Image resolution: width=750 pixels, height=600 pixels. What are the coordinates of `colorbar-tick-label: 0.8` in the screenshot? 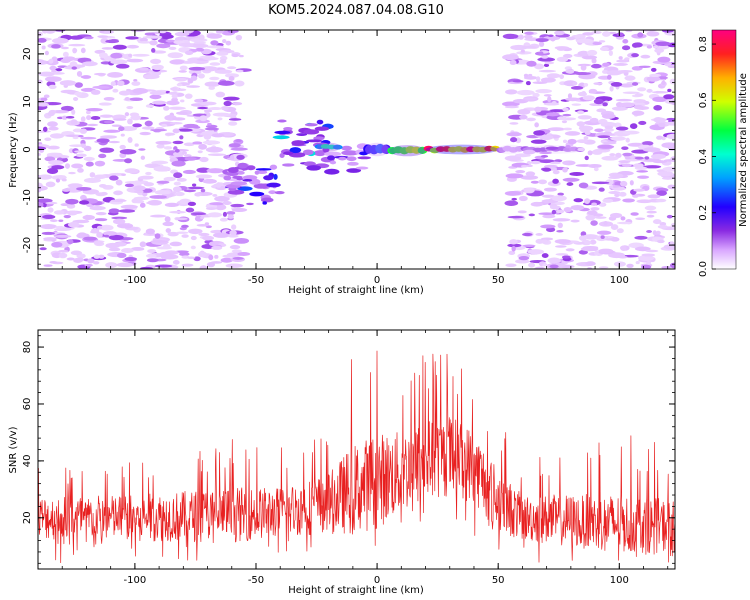 It's located at (703, 44).